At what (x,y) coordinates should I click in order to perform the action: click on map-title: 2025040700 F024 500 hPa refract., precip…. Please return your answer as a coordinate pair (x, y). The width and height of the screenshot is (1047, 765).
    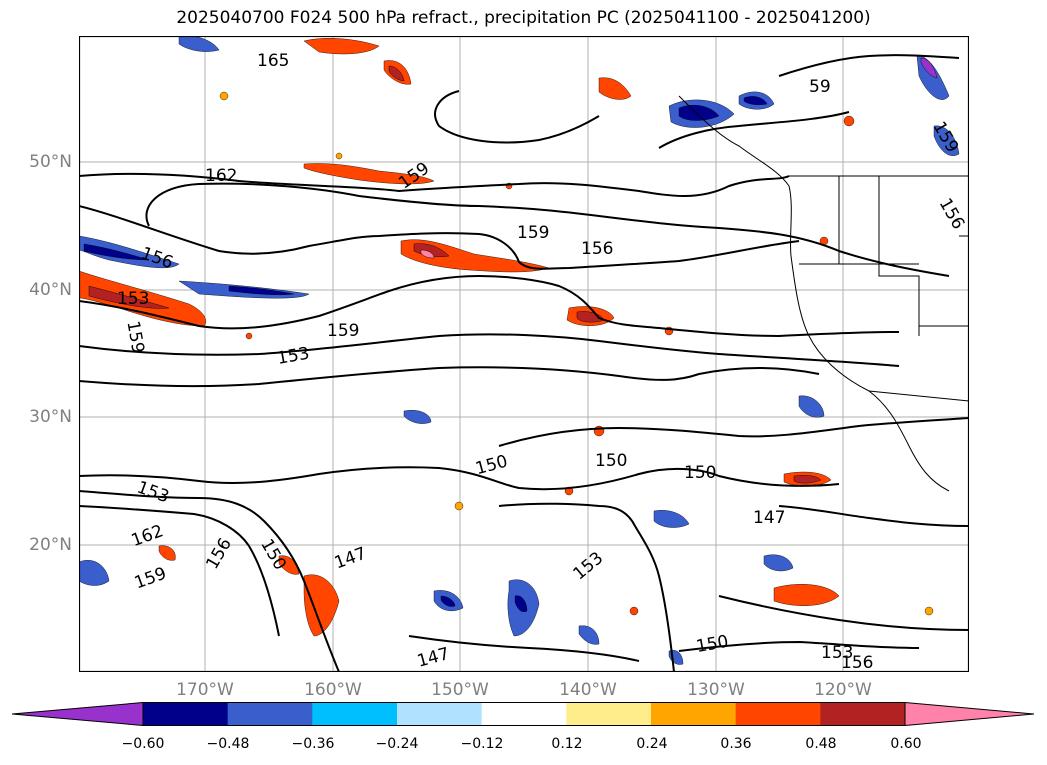
    Looking at the image, I should click on (523, 18).